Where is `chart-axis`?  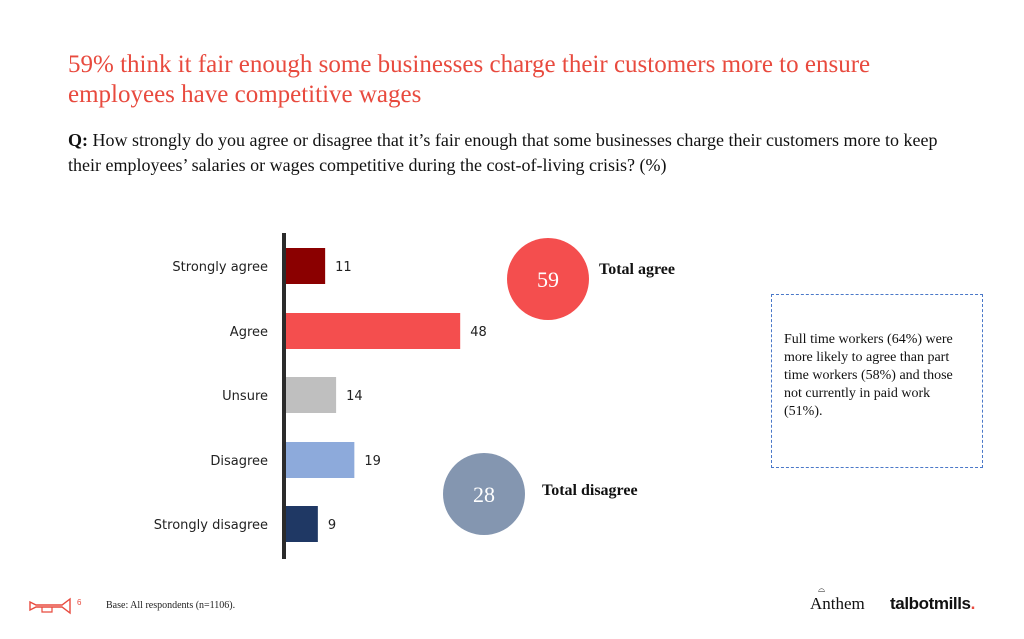 chart-axis is located at coordinates (284, 396).